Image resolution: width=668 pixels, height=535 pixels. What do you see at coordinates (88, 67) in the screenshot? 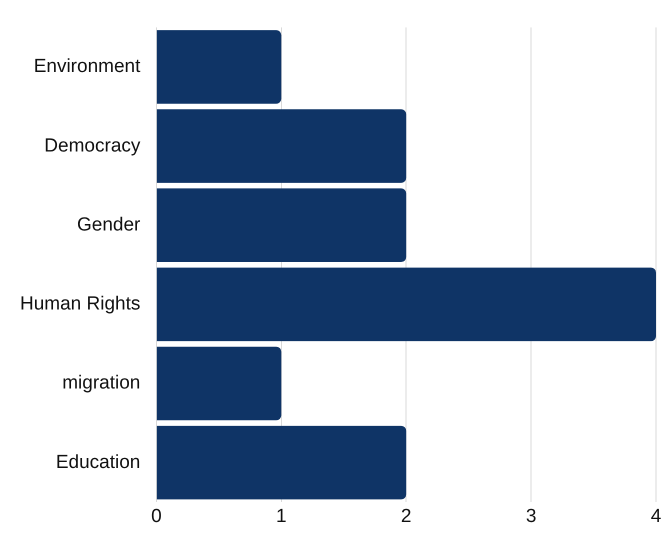
I see `y-tick-label: Environment` at bounding box center [88, 67].